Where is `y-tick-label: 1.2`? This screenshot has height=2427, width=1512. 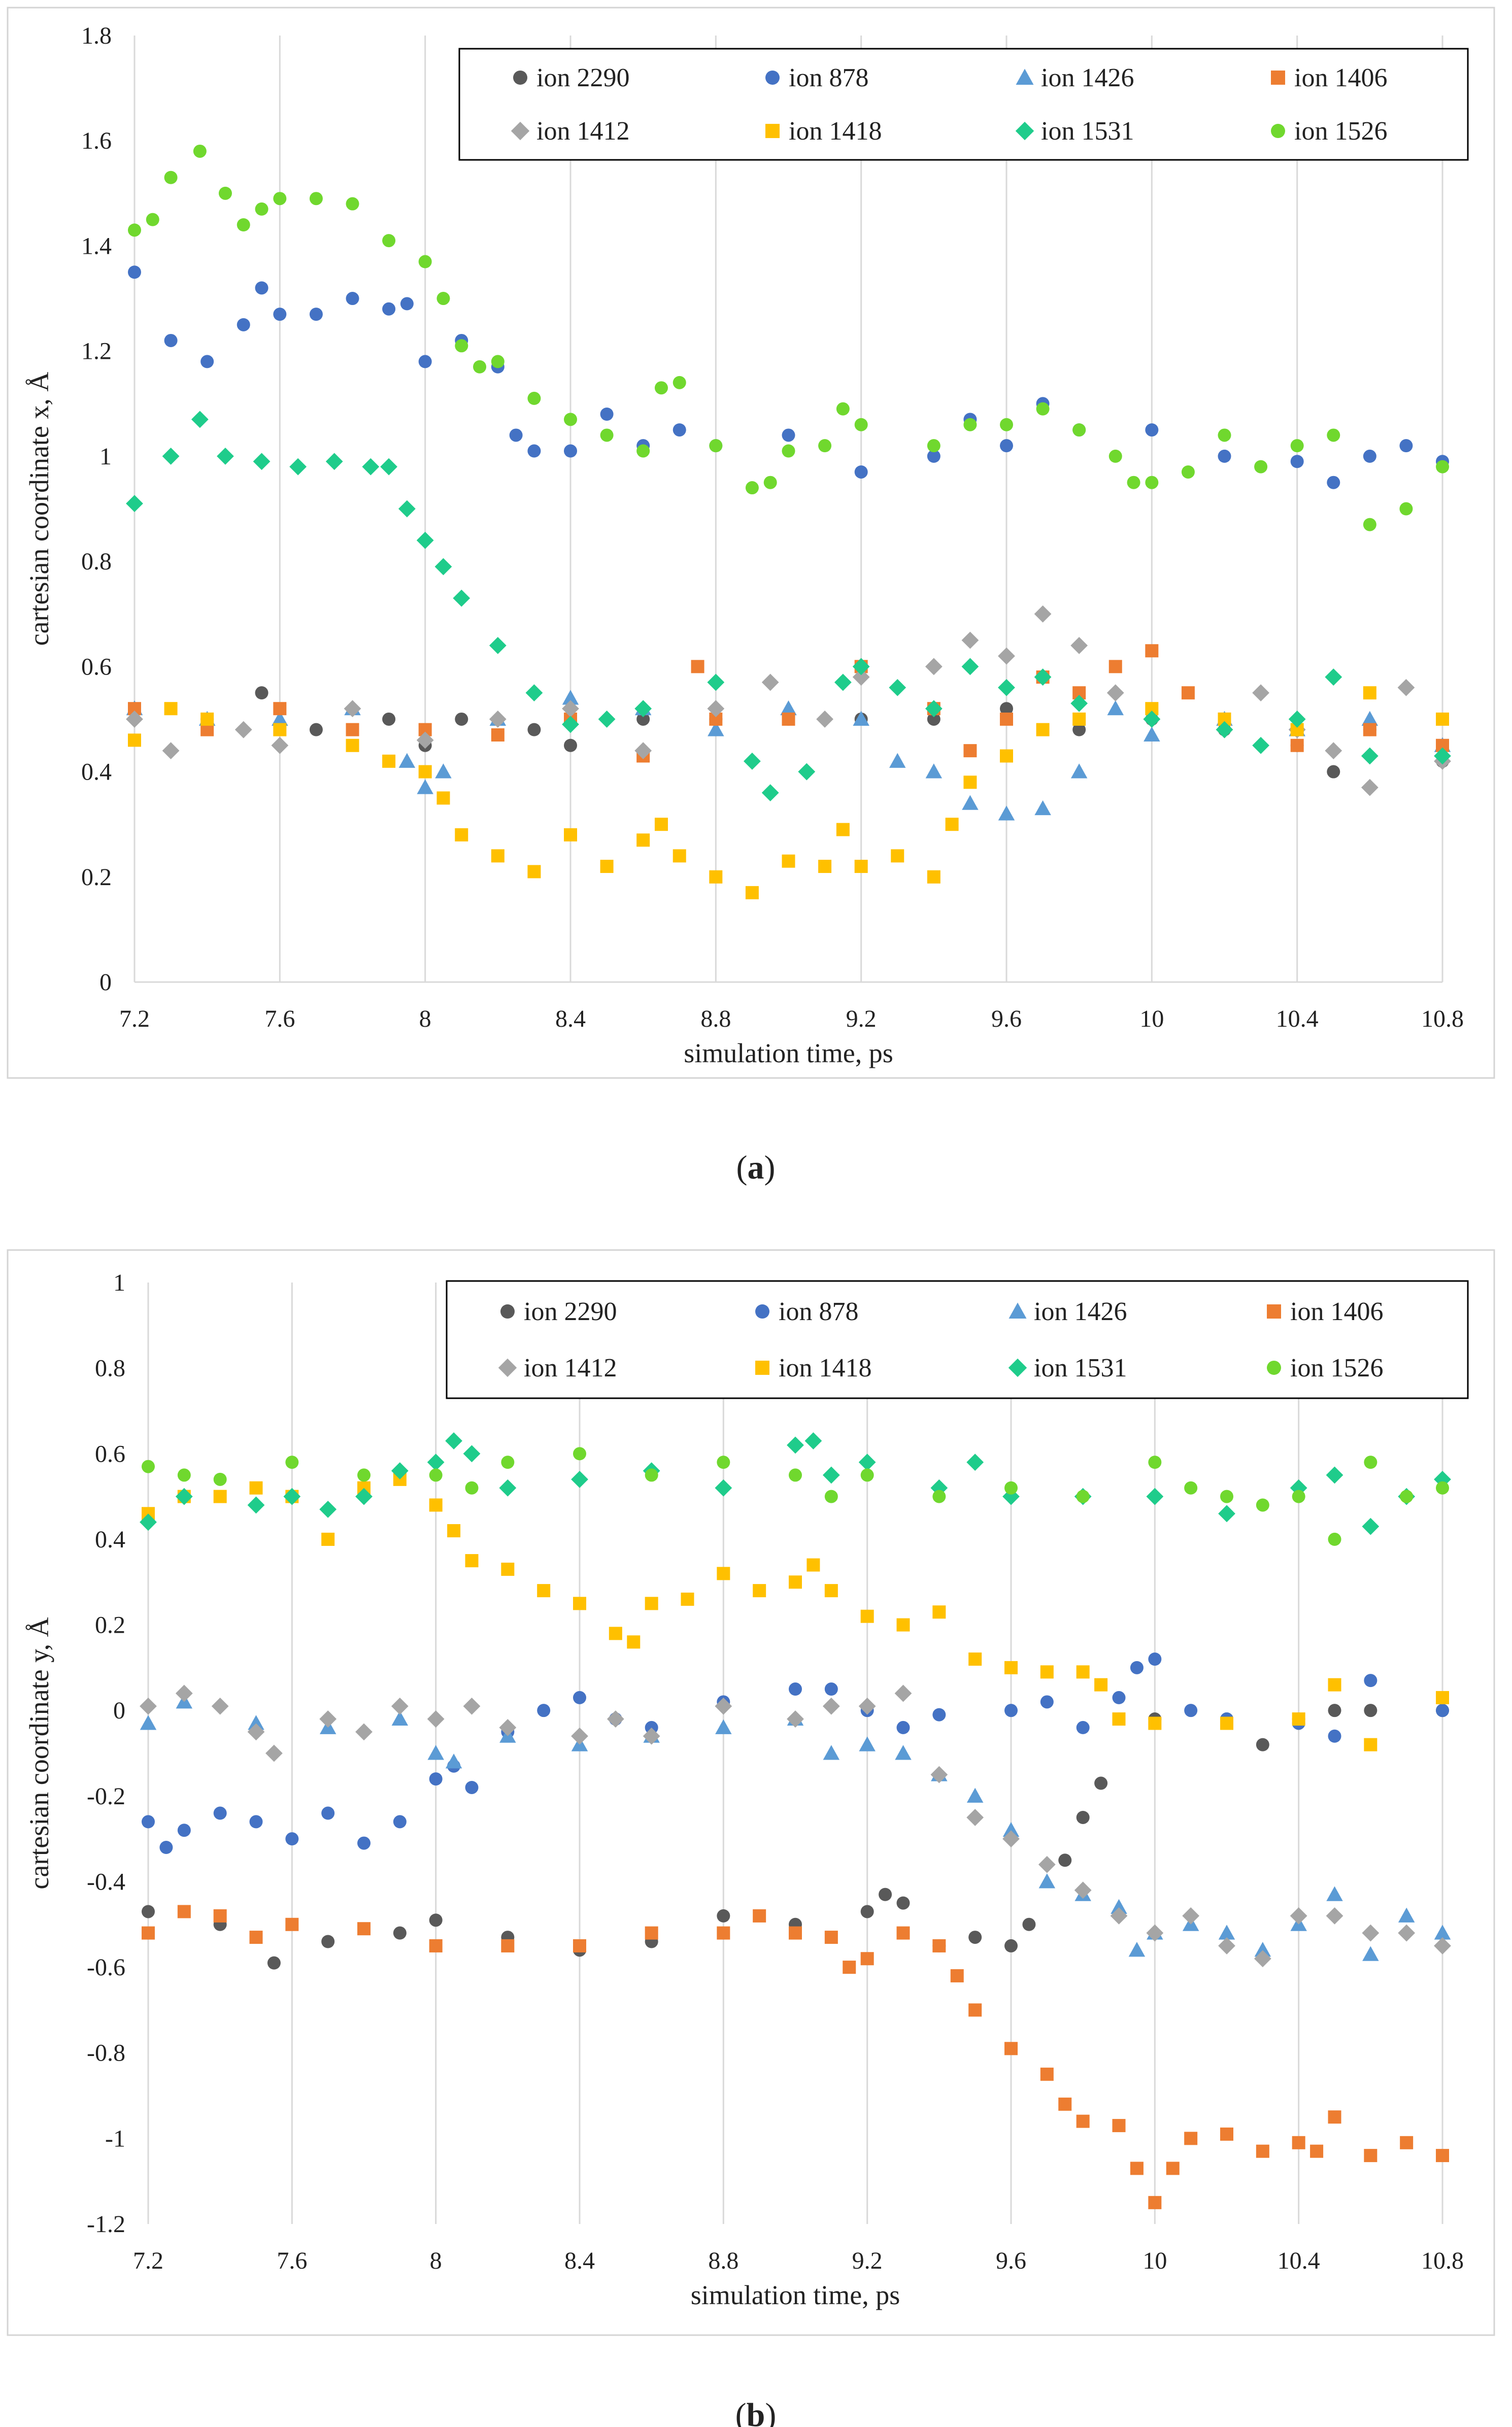
y-tick-label: 1.2 is located at coordinates (96, 351).